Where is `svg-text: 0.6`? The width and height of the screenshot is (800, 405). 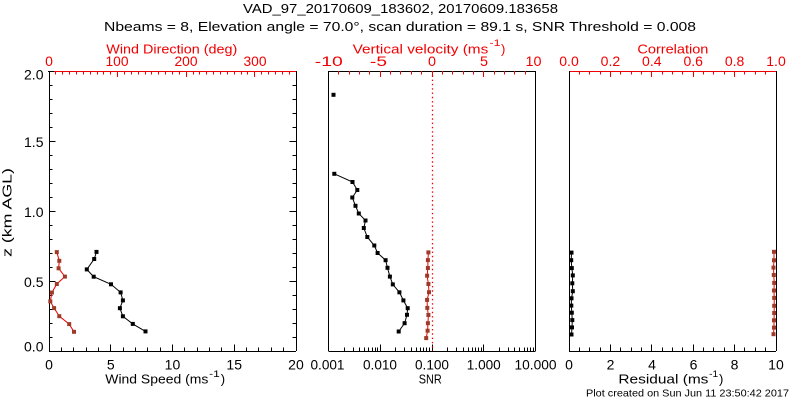
svg-text: 0.6 is located at coordinates (693, 61).